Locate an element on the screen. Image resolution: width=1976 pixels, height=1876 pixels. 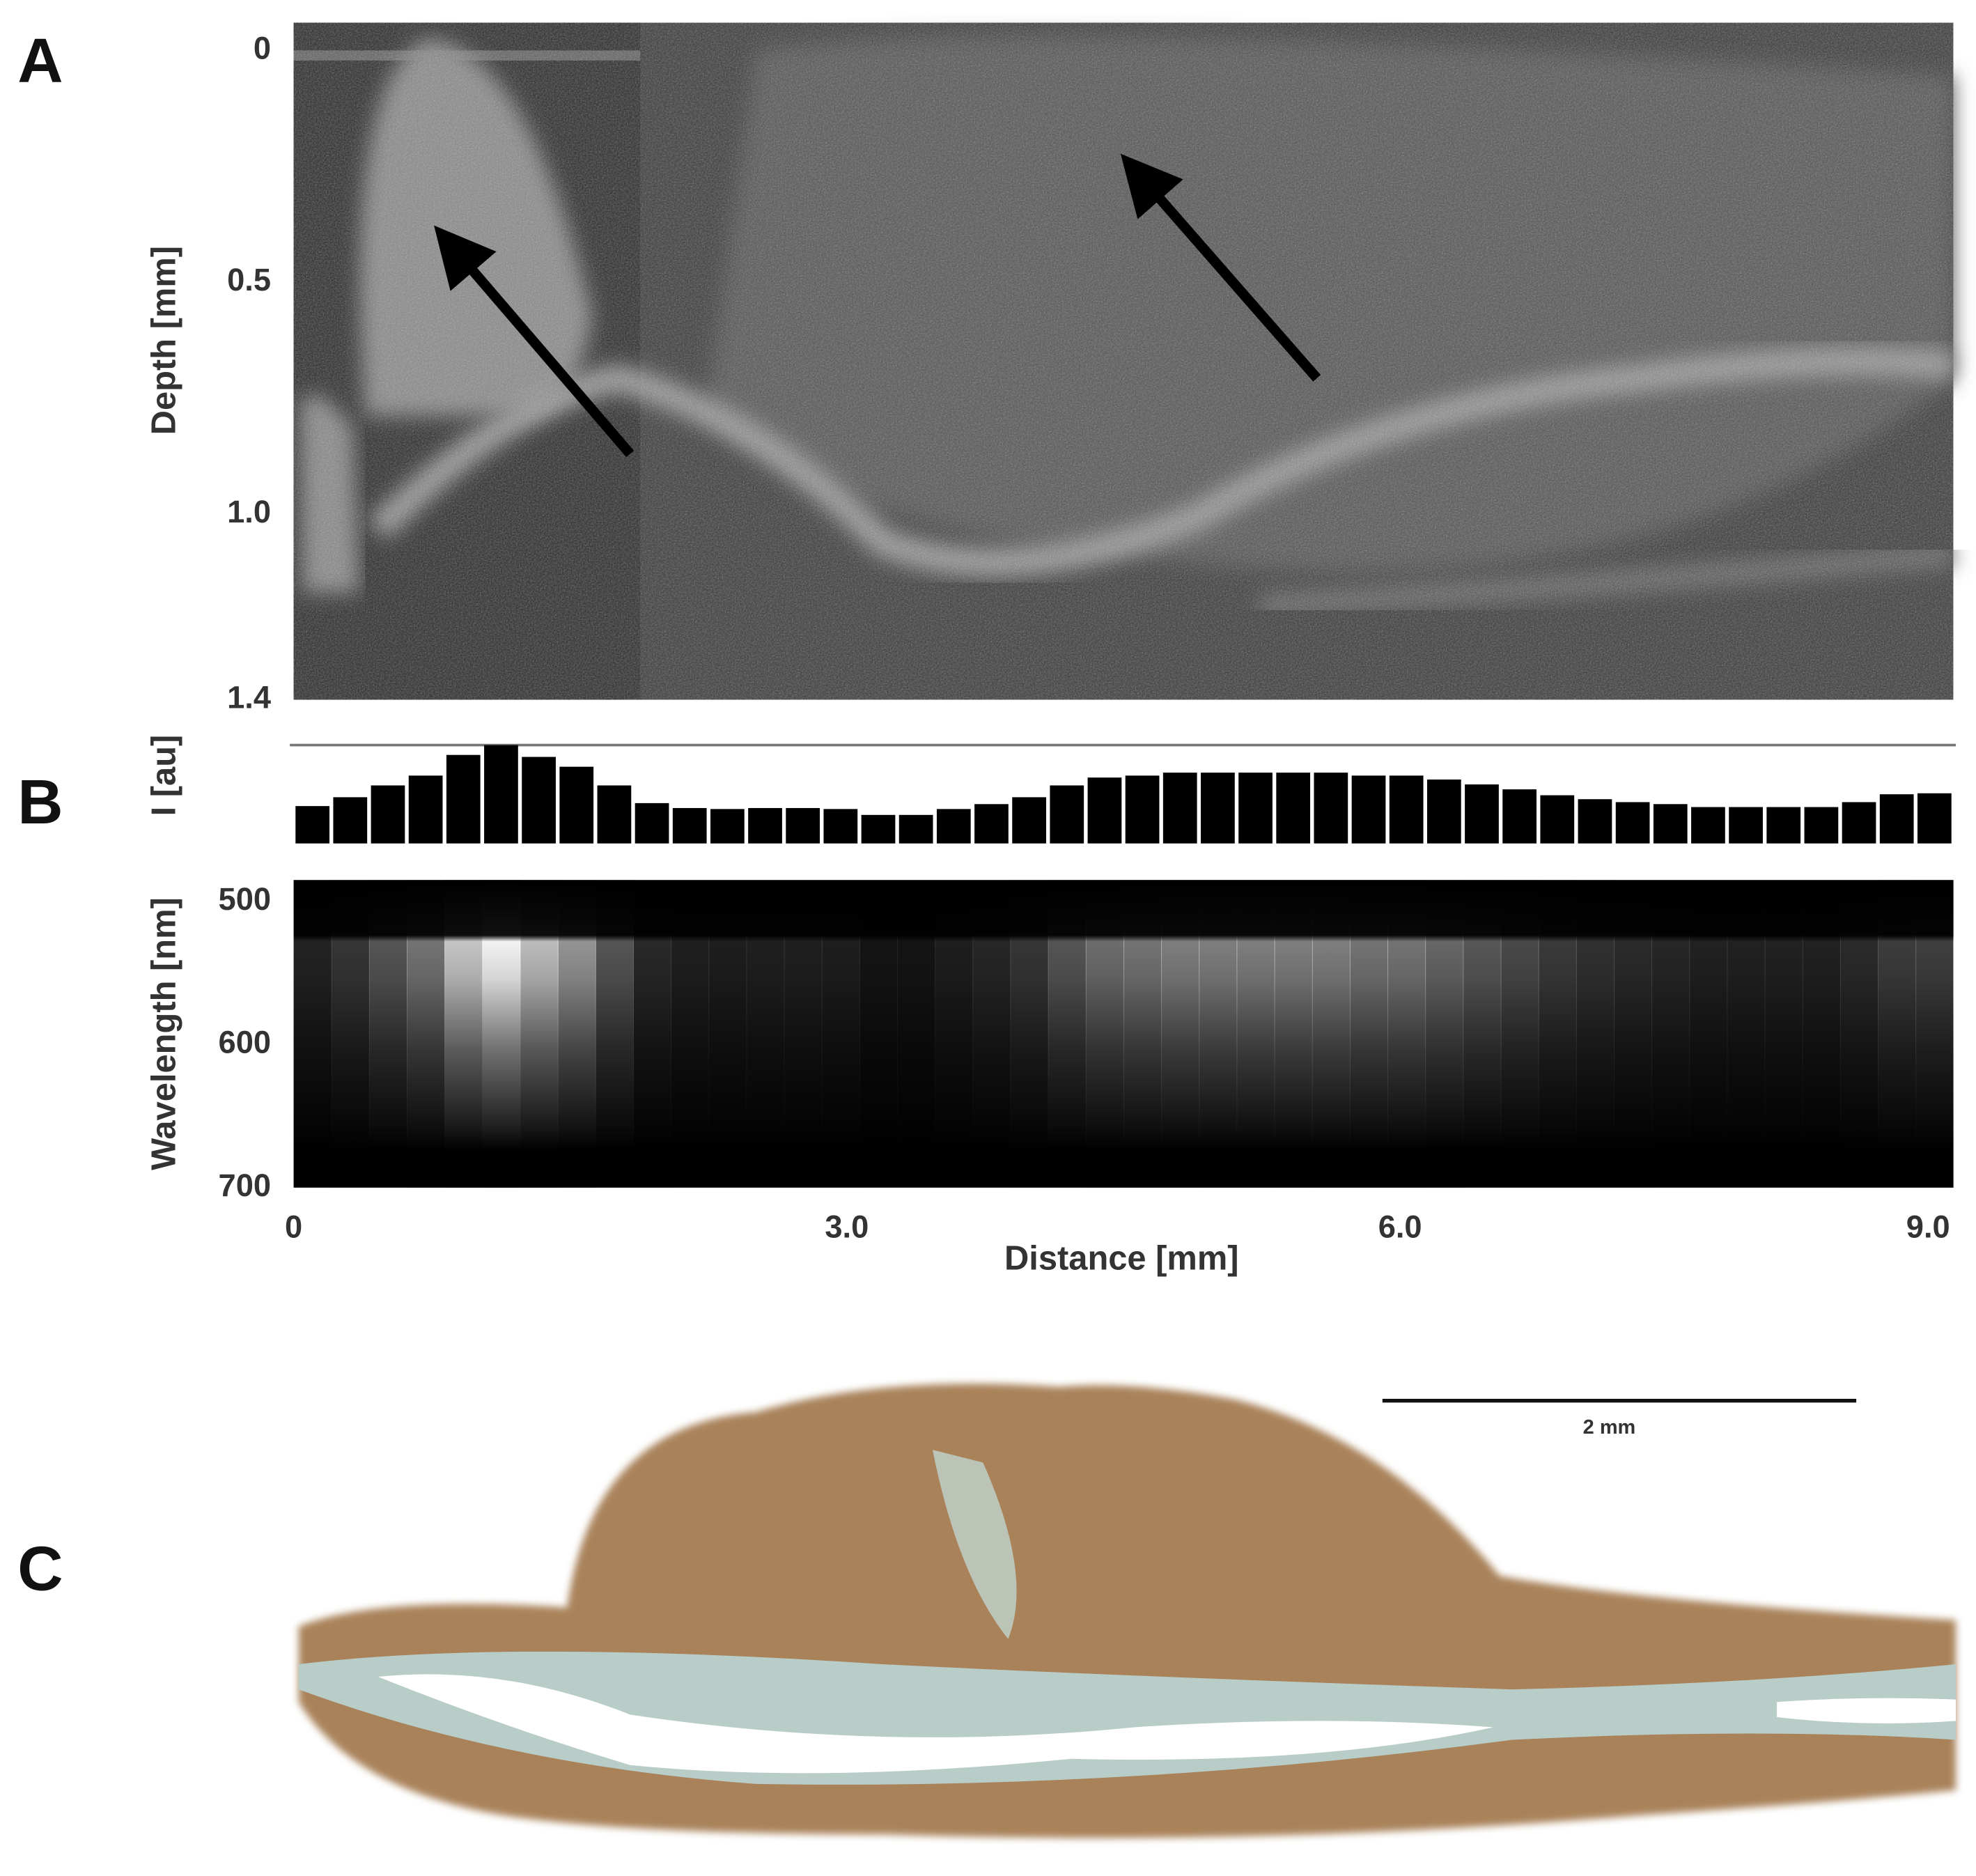
panel-label: A is located at coordinates (40, 61).